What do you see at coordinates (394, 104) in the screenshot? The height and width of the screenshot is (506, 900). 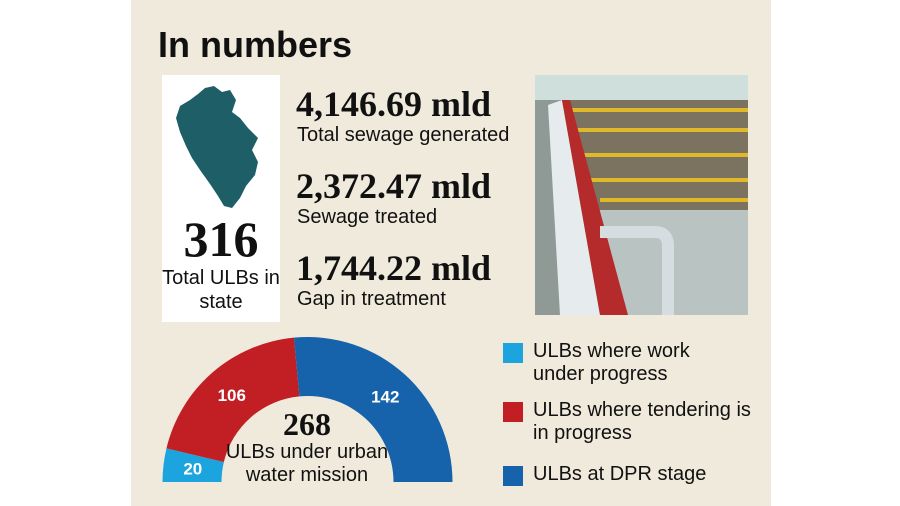 I see `stat-value: 4,146.69 mld` at bounding box center [394, 104].